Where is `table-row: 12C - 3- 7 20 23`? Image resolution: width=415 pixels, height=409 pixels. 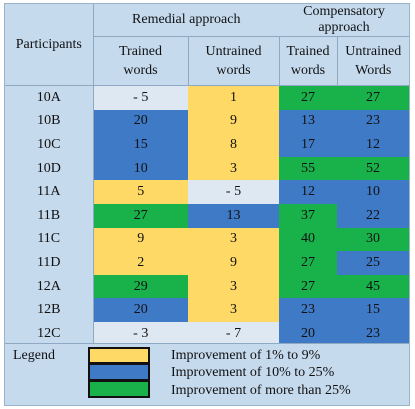
table-row: 12C - 3- 7 20 23 is located at coordinates (207, 333).